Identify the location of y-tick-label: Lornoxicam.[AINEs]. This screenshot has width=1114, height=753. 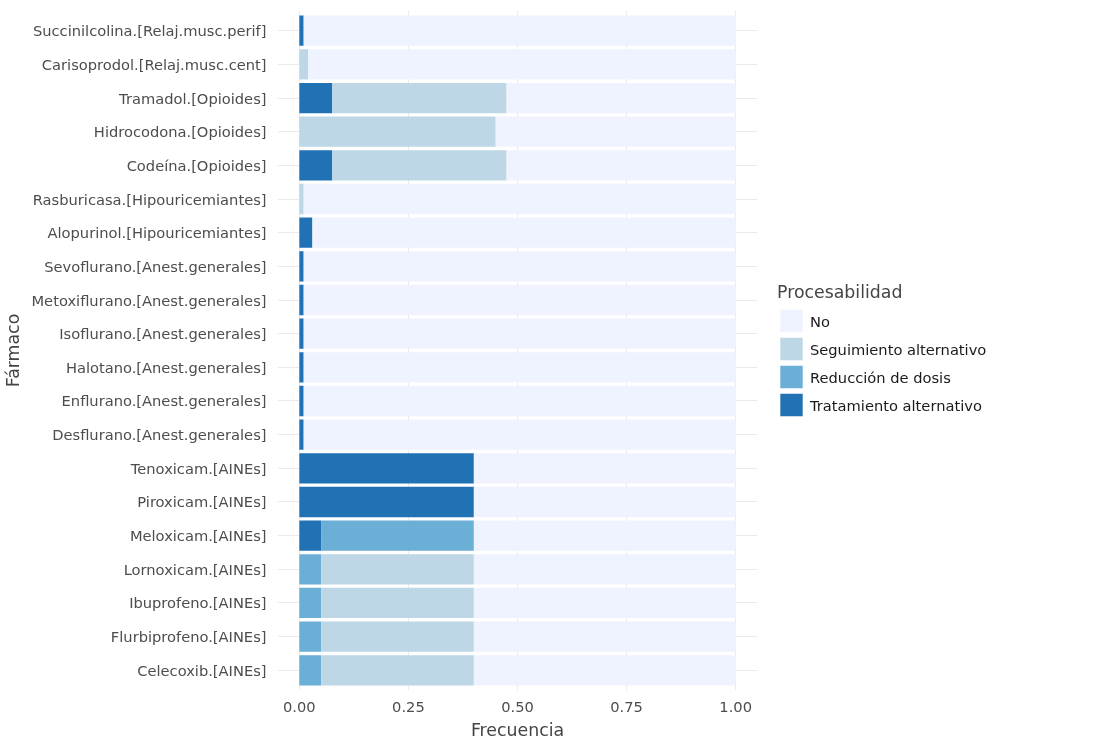
(195, 569).